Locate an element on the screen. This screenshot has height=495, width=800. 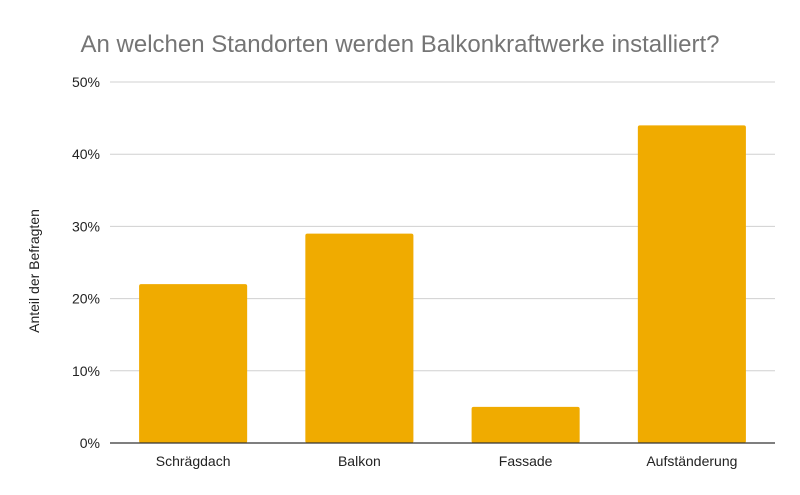
y-tick-label: 10% is located at coordinates (86, 371).